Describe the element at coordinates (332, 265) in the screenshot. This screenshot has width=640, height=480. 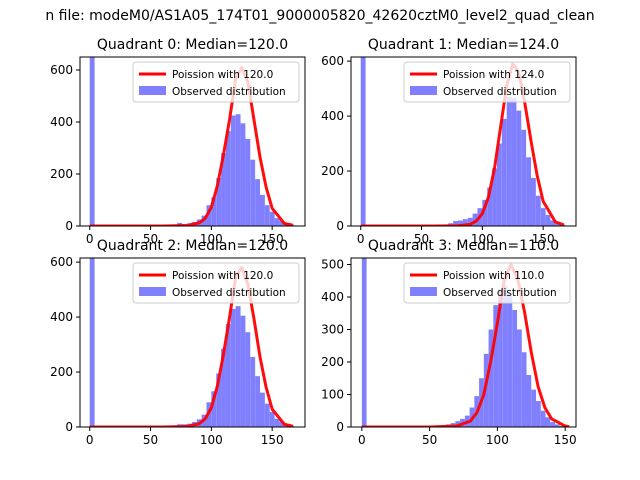
I see `y-tick-label: 500` at that location.